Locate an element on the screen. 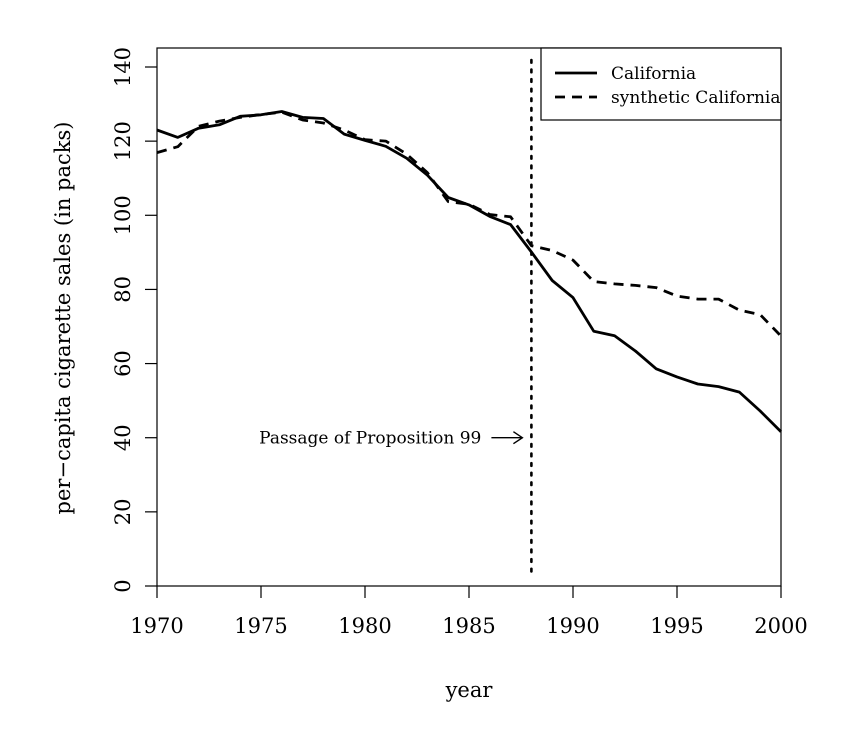  annotation-label: Passage of Proposition 99 is located at coordinates (370, 439).